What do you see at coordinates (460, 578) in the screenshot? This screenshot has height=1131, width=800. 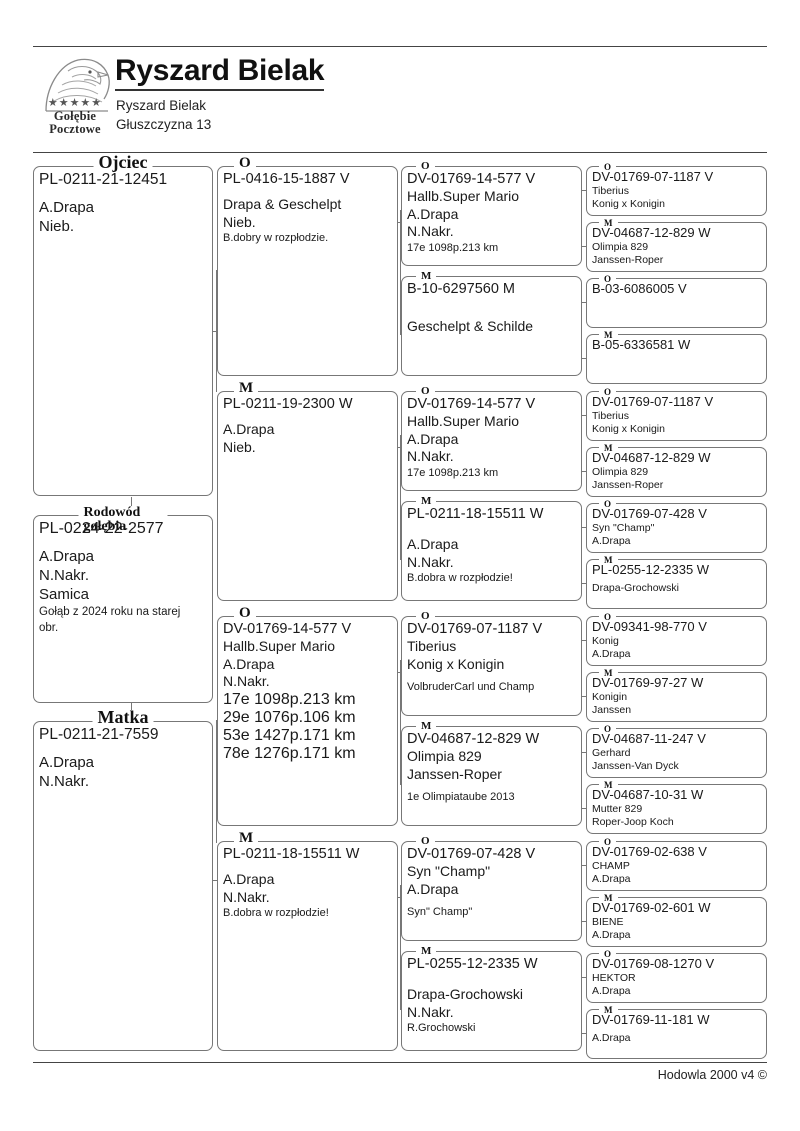 I see `note: B.dobra w rozpłodzie!` at bounding box center [460, 578].